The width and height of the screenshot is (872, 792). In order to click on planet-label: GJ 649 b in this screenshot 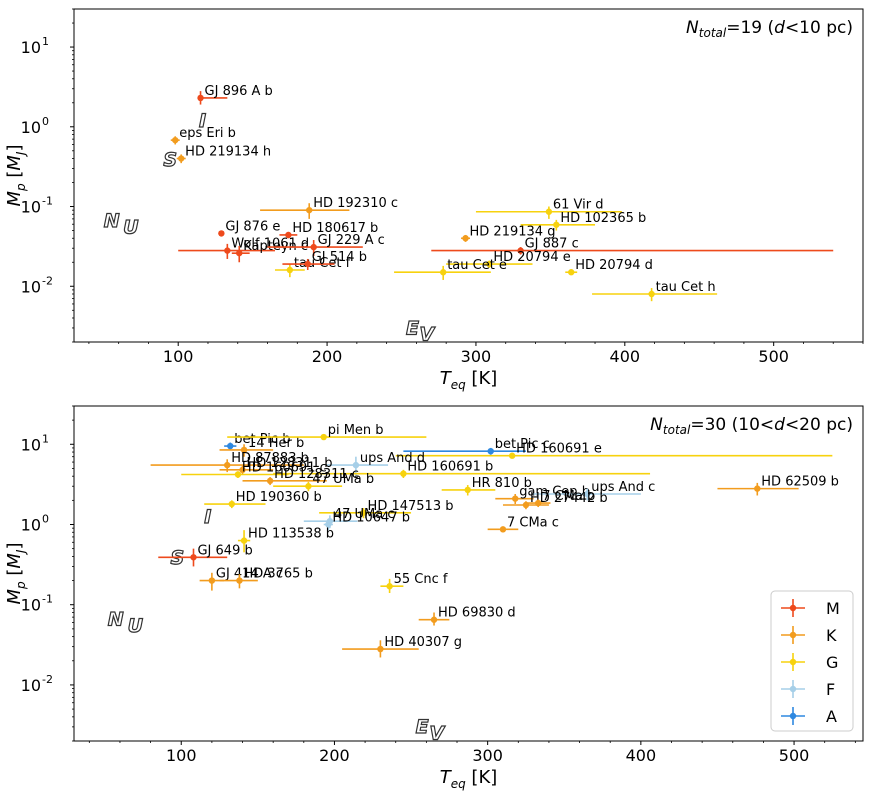, I will do `click(224, 550)`.